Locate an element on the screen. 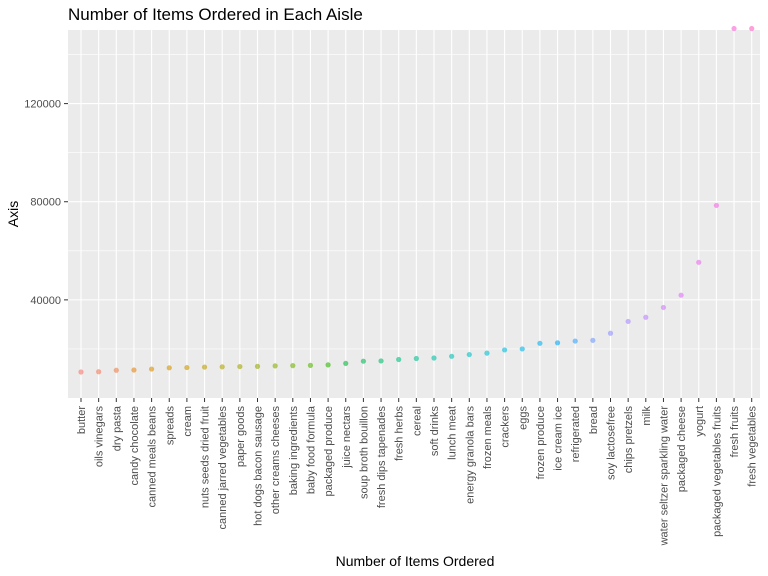 The width and height of the screenshot is (768, 576). y-tick-label: 80000 is located at coordinates (45, 203).